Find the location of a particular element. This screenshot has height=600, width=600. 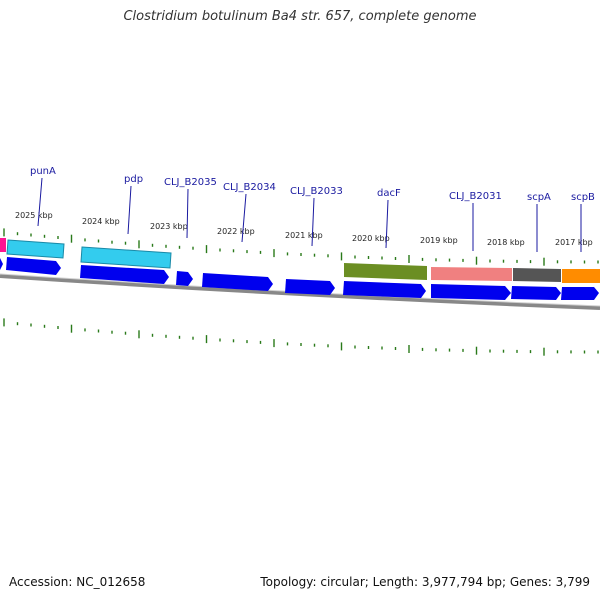

gene-label-CLJ_B2034: CLJ_B2034 is located at coordinates (249, 187).